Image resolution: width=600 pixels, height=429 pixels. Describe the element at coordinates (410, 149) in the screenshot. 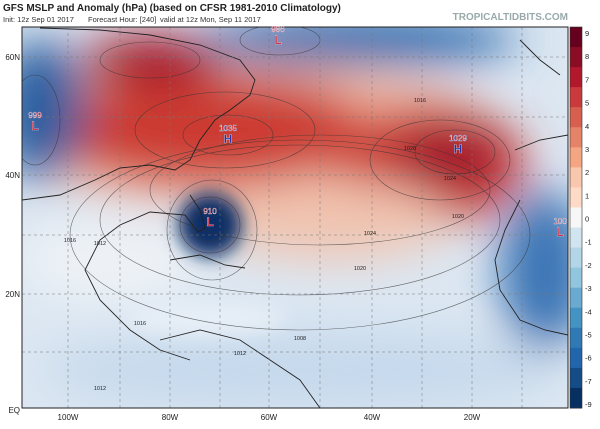

I see `contour-label: 1028` at that location.